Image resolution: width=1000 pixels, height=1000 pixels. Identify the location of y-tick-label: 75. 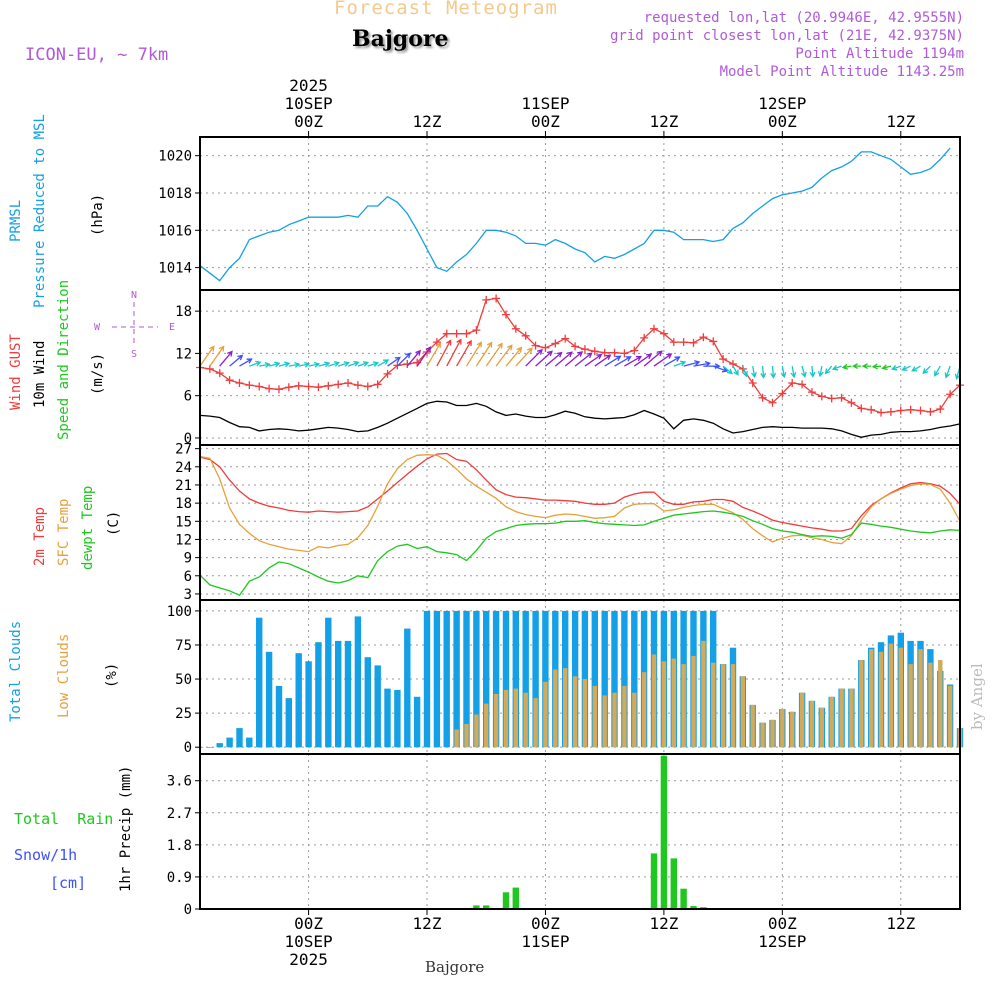
(183, 646).